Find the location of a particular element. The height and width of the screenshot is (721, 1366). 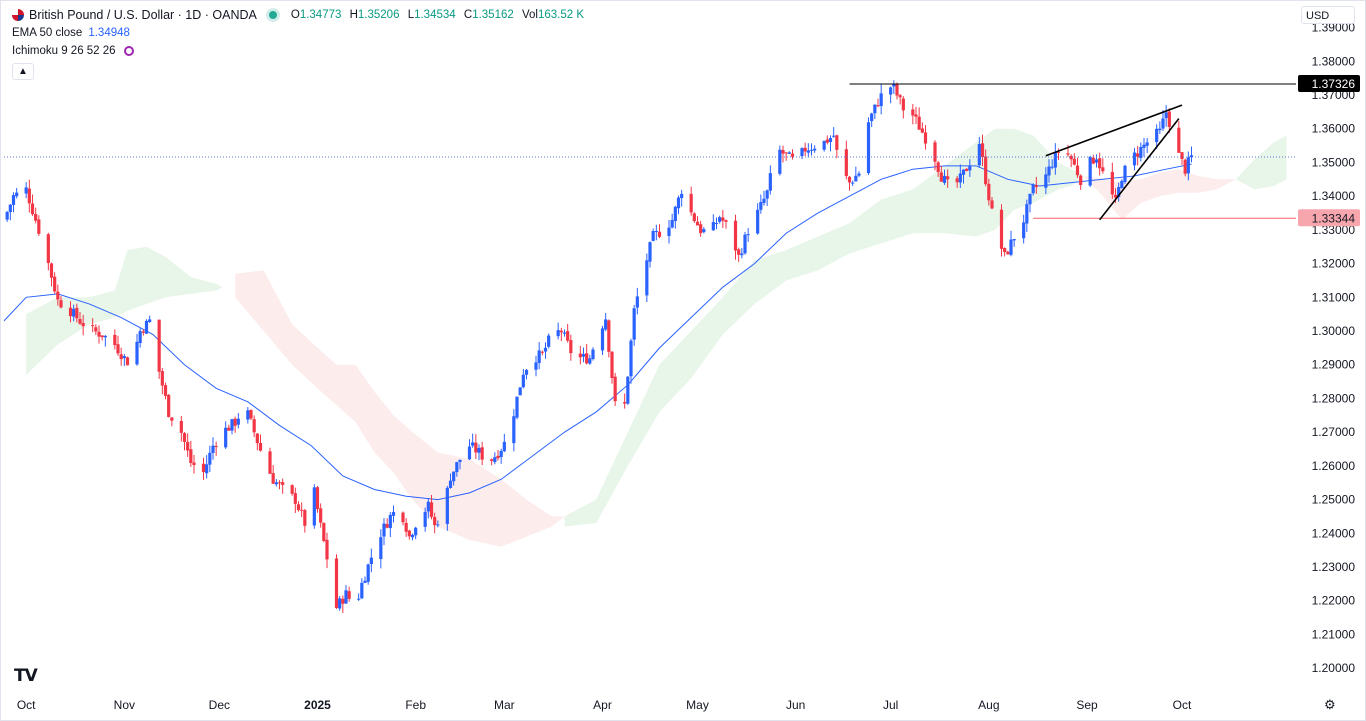

symbol-title: British Pound / U.S. Dollar · 1D · OANDA is located at coordinates (143, 15).